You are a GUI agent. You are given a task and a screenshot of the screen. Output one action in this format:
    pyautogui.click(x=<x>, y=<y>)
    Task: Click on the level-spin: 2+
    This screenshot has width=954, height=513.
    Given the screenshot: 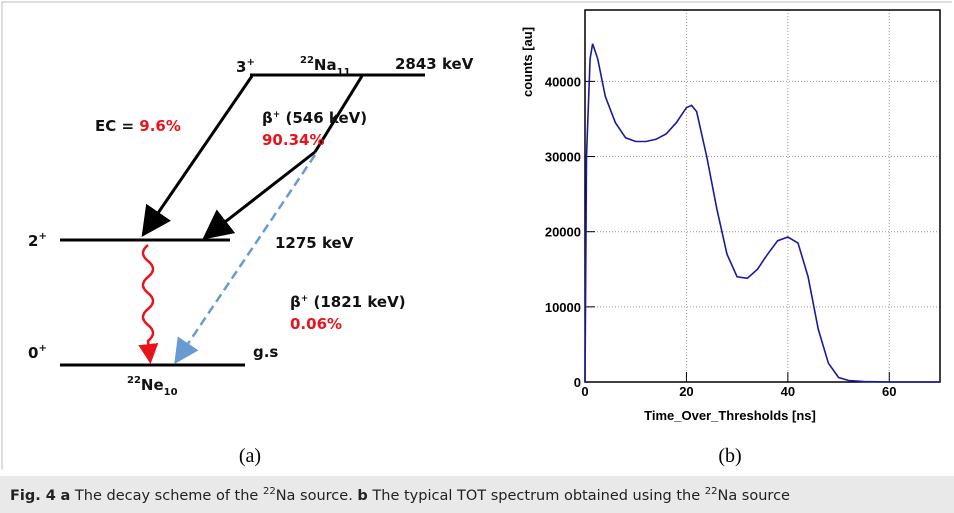 What is the action you would take?
    pyautogui.click(x=37, y=240)
    